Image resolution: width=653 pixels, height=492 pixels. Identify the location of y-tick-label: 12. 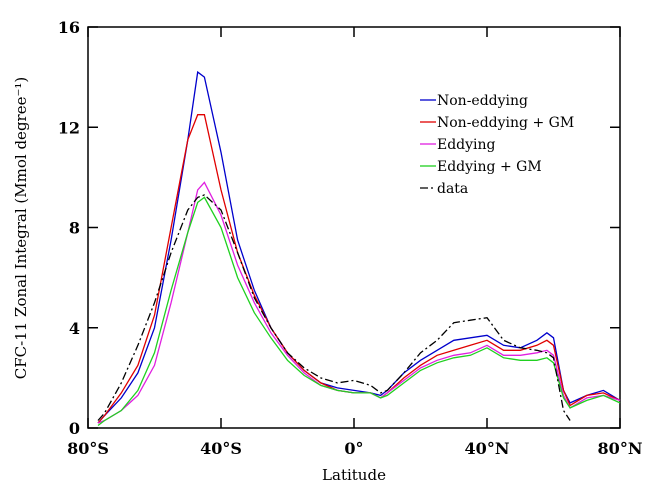
(69, 127).